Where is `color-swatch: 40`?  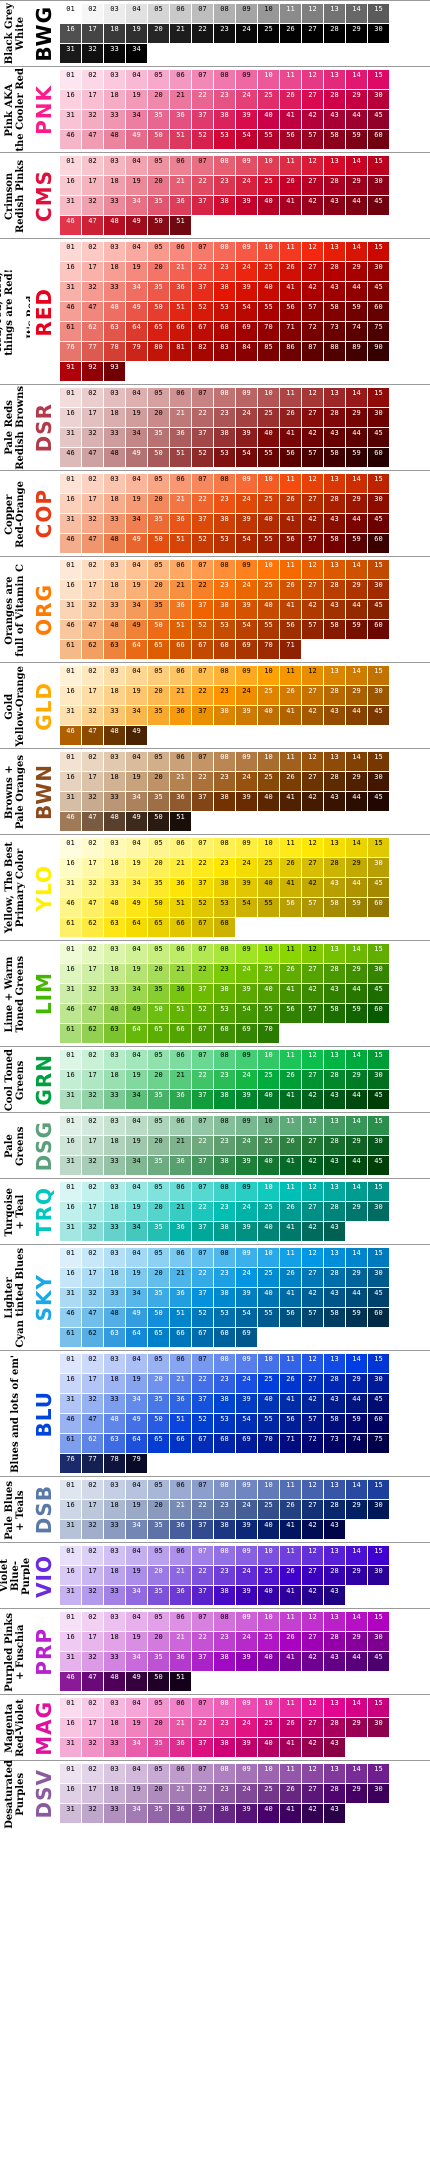 color-swatch: 40 is located at coordinates (268, 801).